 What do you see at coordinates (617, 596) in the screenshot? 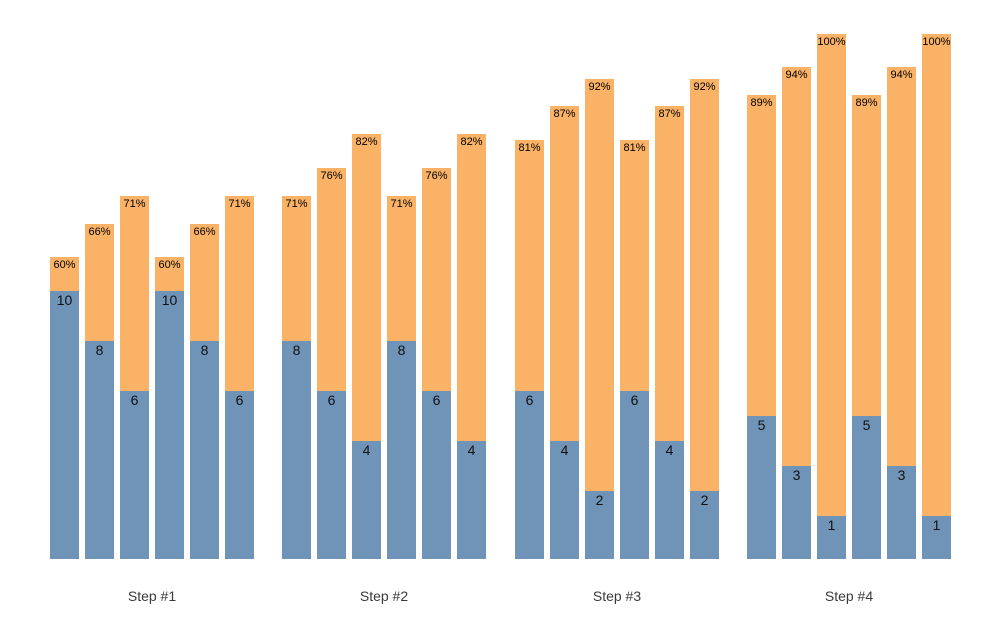
I see `group-label: Step #3` at bounding box center [617, 596].